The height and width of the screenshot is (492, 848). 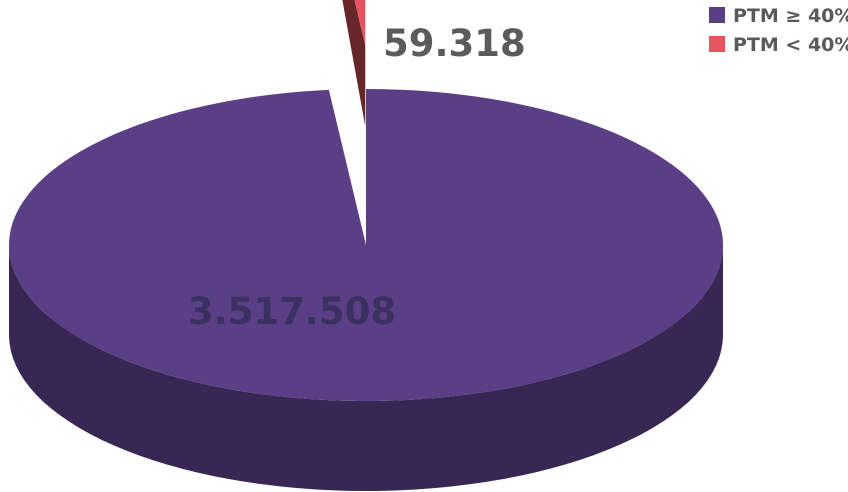 I want to click on legend: PTM ≥ 40% PTM < 40%, so click(x=778, y=30).